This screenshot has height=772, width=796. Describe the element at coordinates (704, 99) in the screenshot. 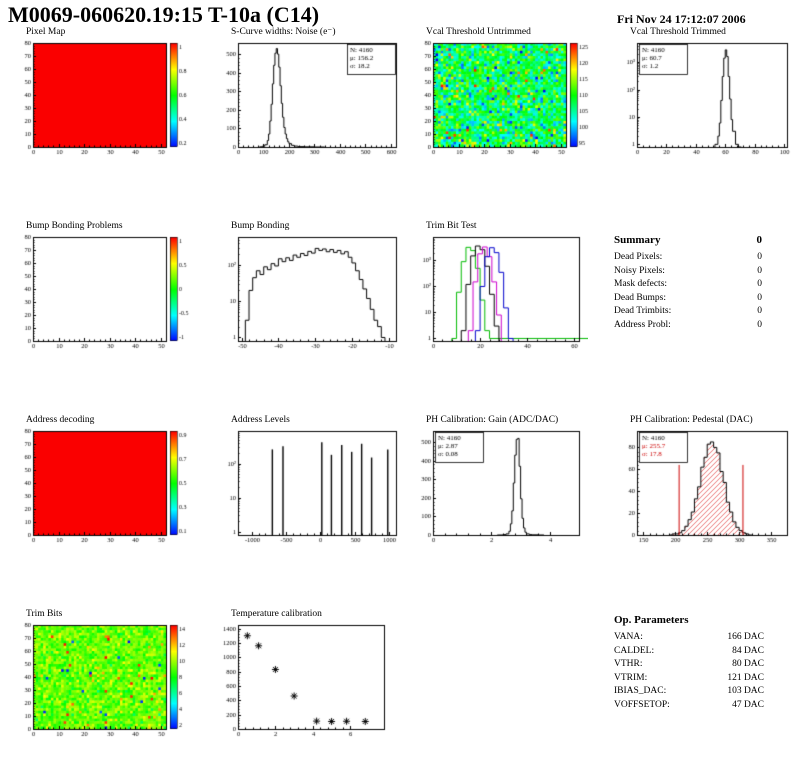

I see `vcal-trimmed-chart` at that location.